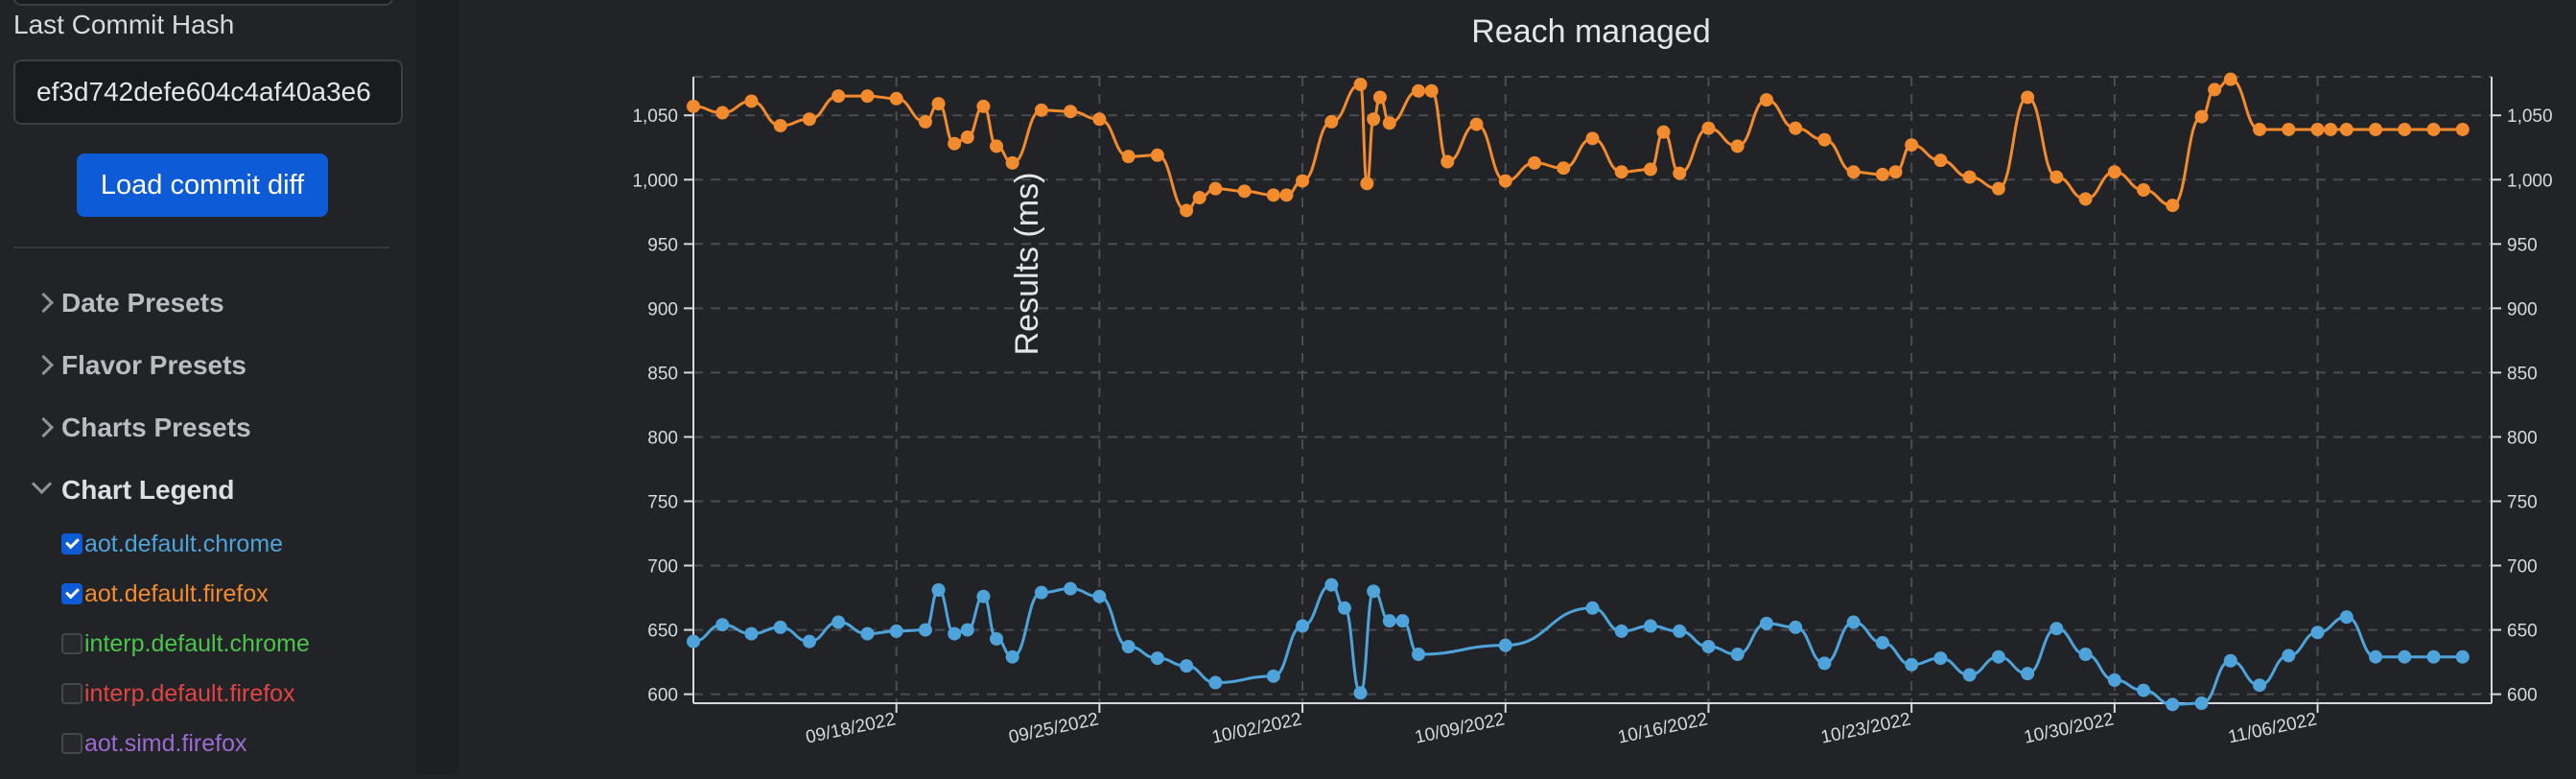  I want to click on y-tick-label-left: 600, so click(662, 696).